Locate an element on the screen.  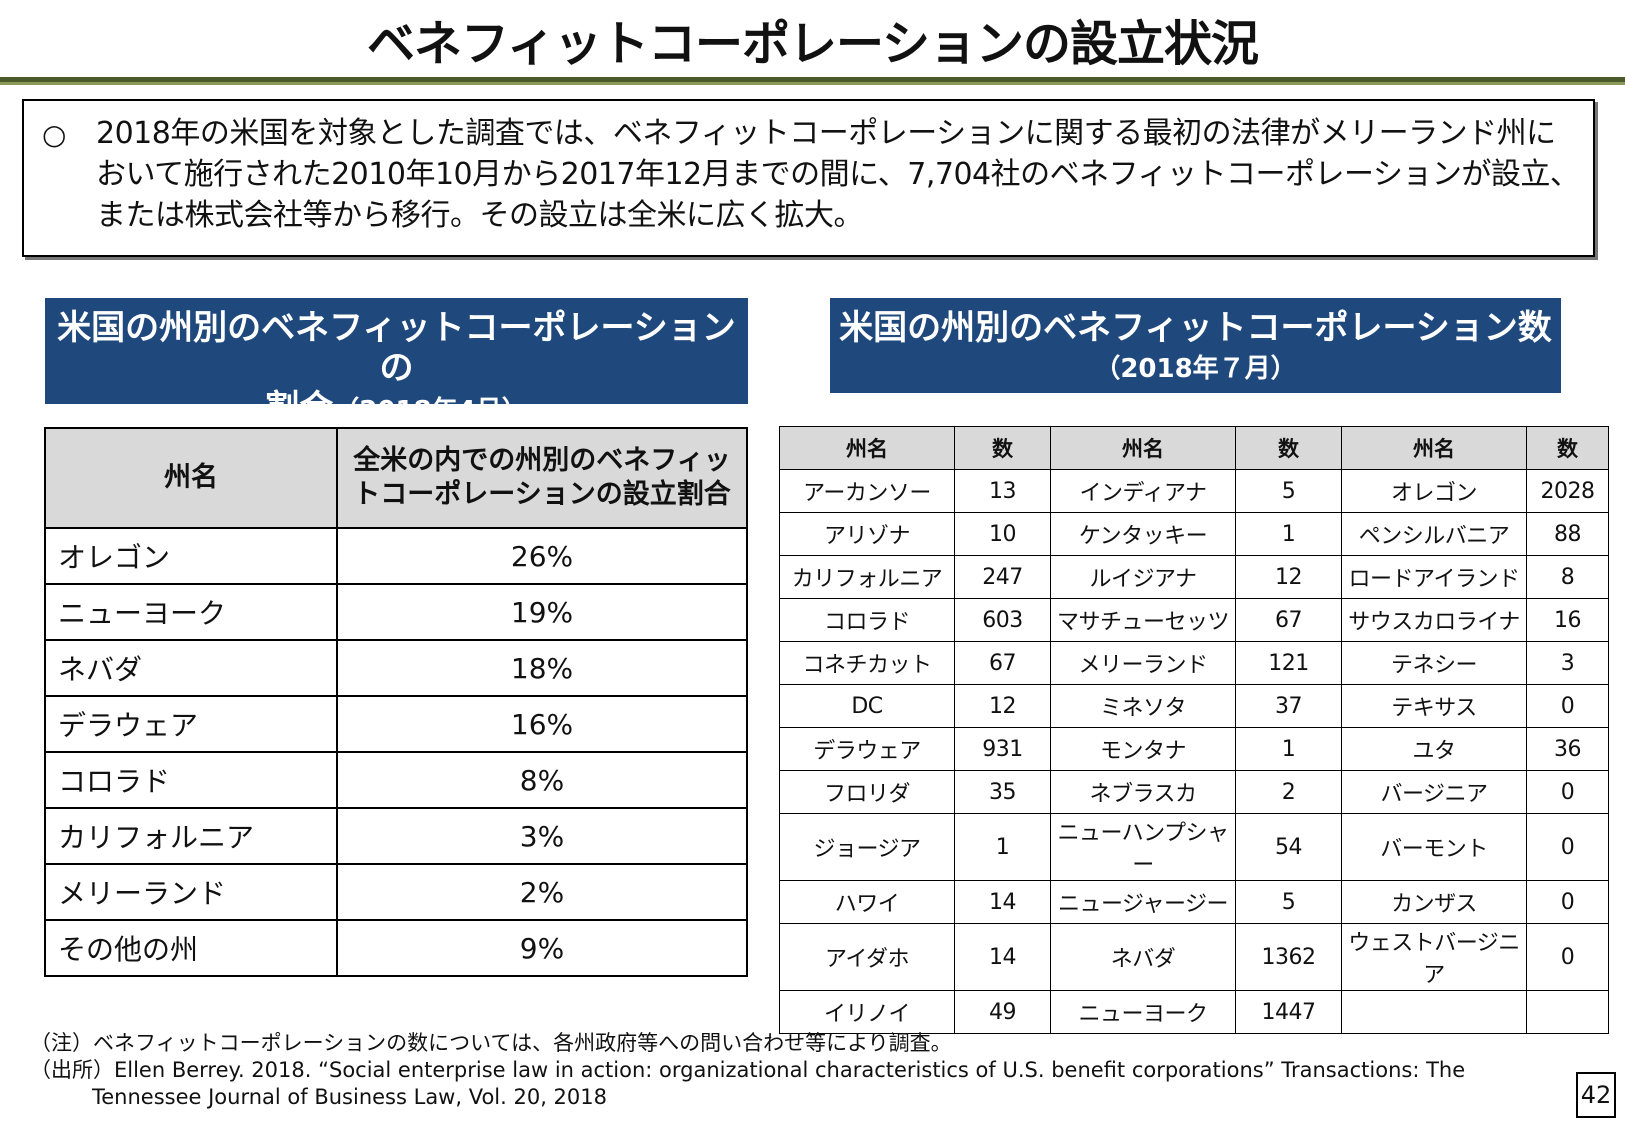
state-name-cell: バーモント is located at coordinates (1434, 847).